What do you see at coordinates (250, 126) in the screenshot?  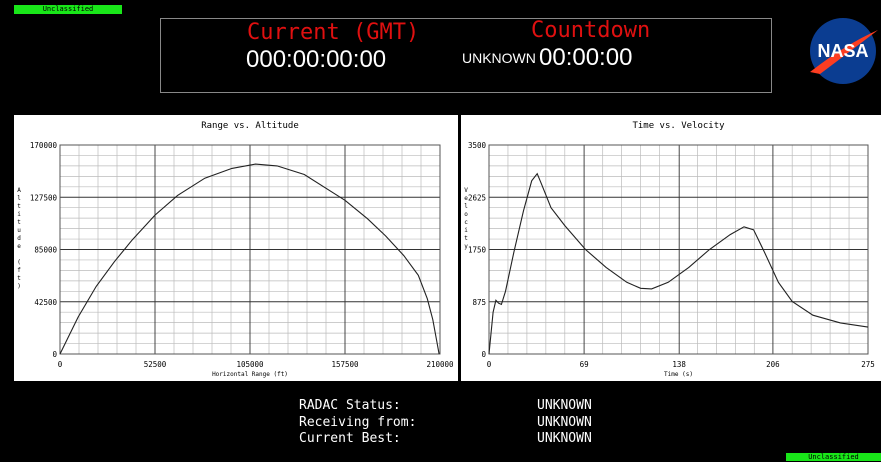 I see `chart-title: Range vs. Altitude` at bounding box center [250, 126].